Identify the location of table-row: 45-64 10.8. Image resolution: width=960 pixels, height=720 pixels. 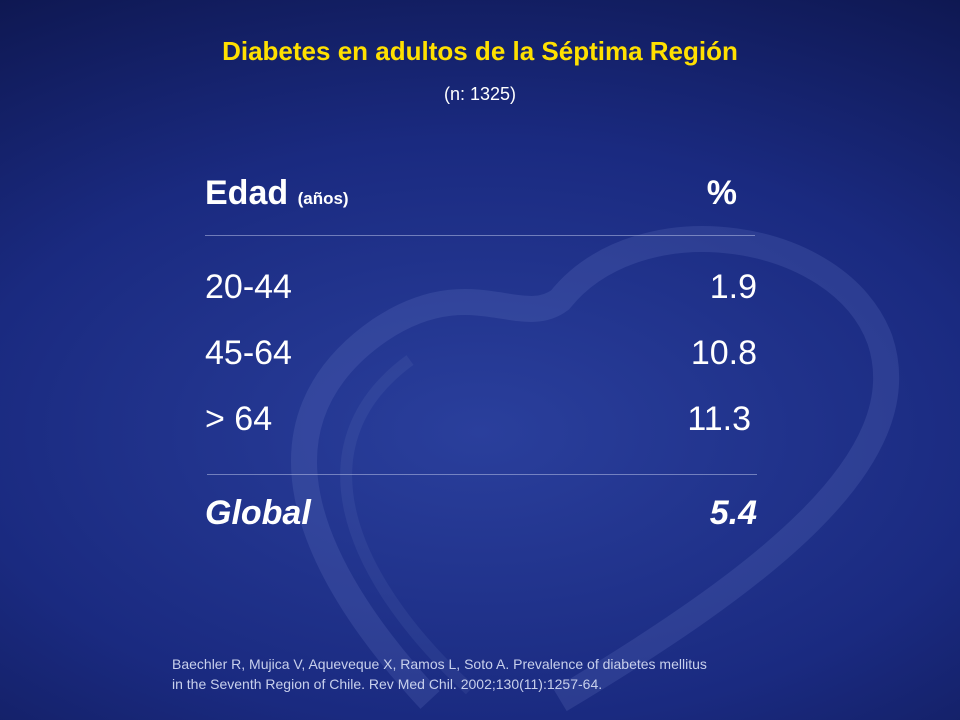
(481, 359).